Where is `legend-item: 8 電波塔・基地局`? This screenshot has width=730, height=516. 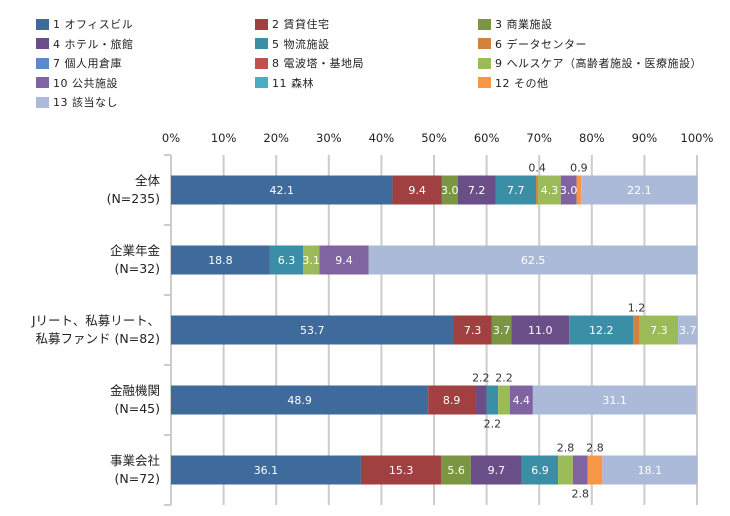
legend-item: 8 電波塔・基地局 is located at coordinates (309, 63).